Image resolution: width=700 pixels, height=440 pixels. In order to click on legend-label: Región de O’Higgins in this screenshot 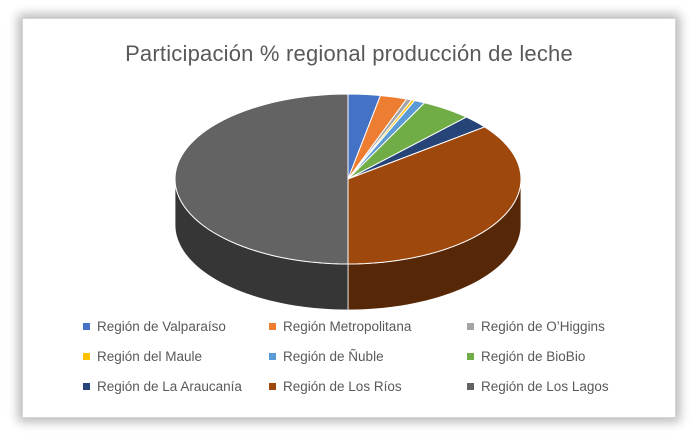, I will do `click(543, 326)`.